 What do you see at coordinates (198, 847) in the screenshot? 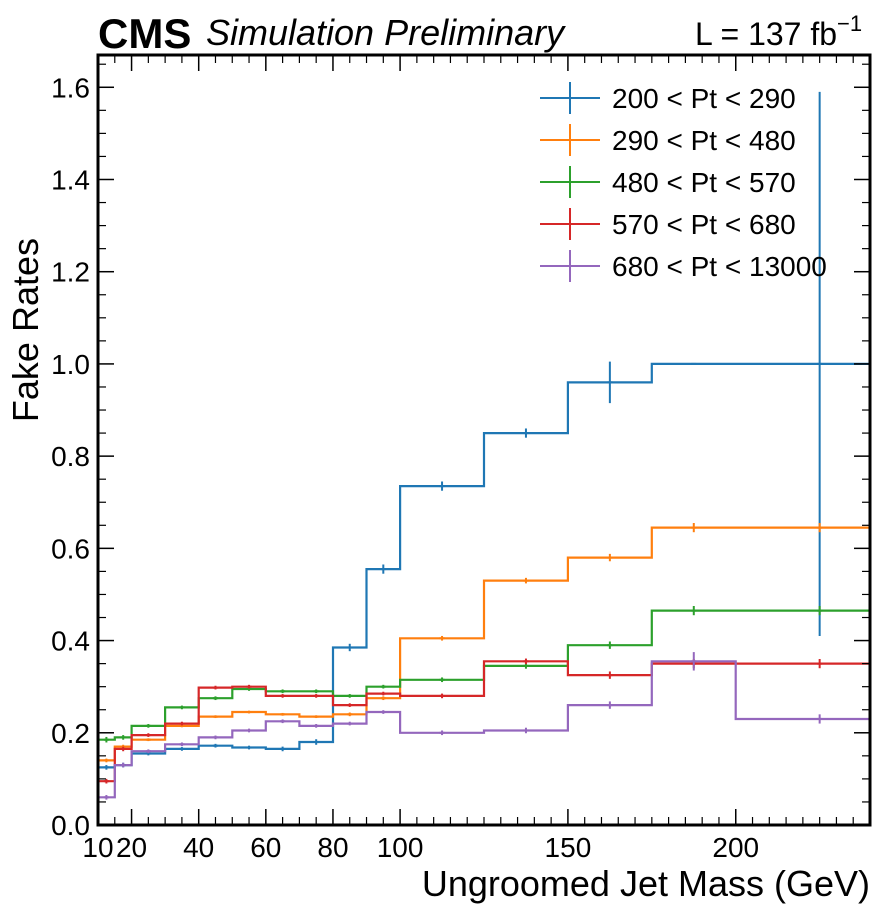
I see `x-tick-label: 40` at bounding box center [198, 847].